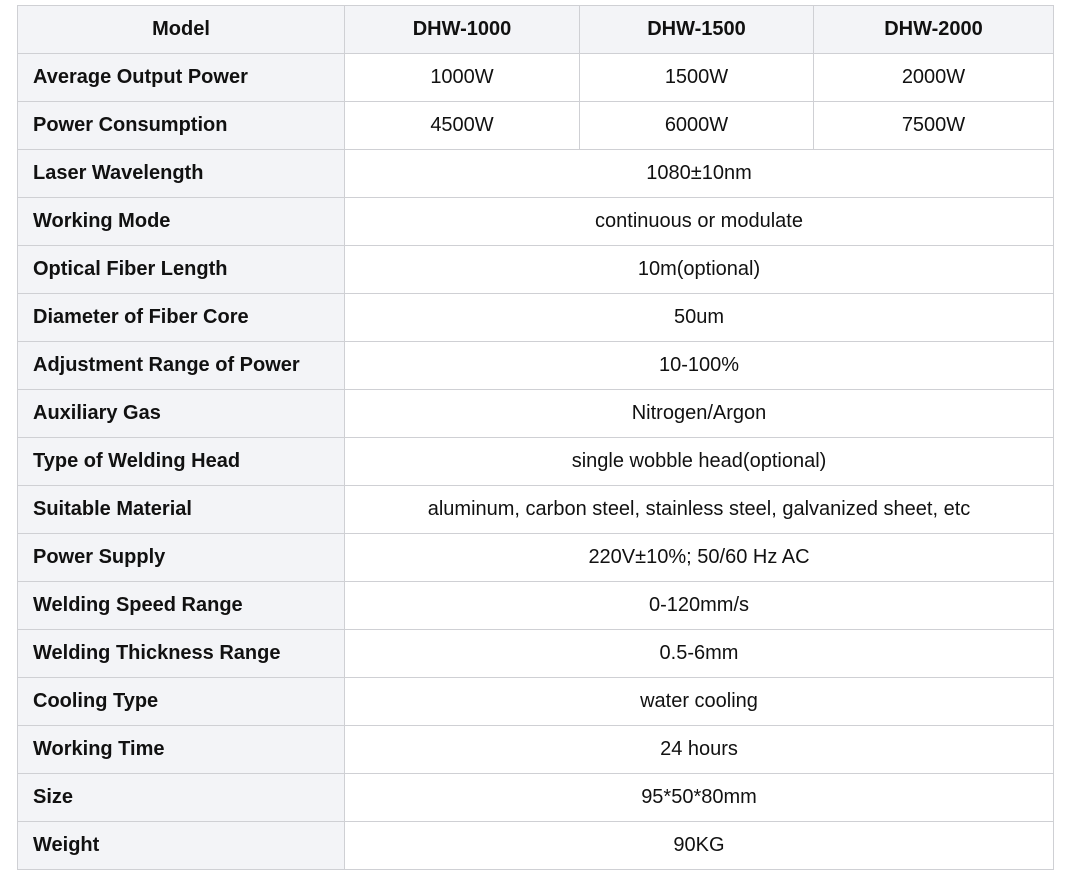 The image size is (1072, 874). What do you see at coordinates (699, 749) in the screenshot?
I see `cell-value: 24 hours` at bounding box center [699, 749].